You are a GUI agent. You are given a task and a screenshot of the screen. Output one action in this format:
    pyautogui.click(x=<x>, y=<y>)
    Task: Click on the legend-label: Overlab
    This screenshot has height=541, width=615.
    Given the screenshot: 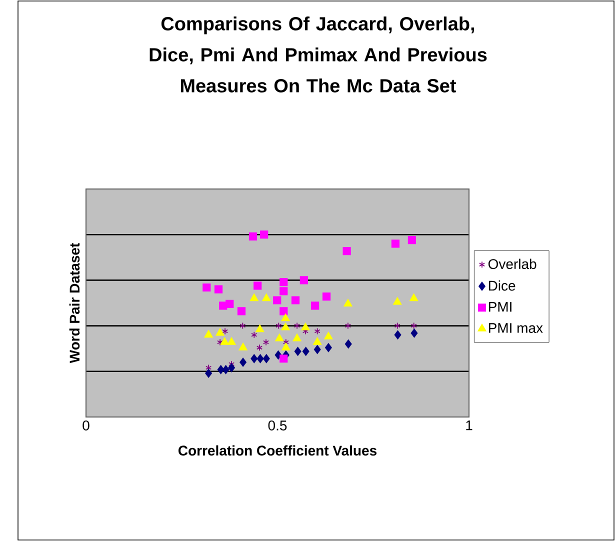 What is the action you would take?
    pyautogui.click(x=512, y=264)
    